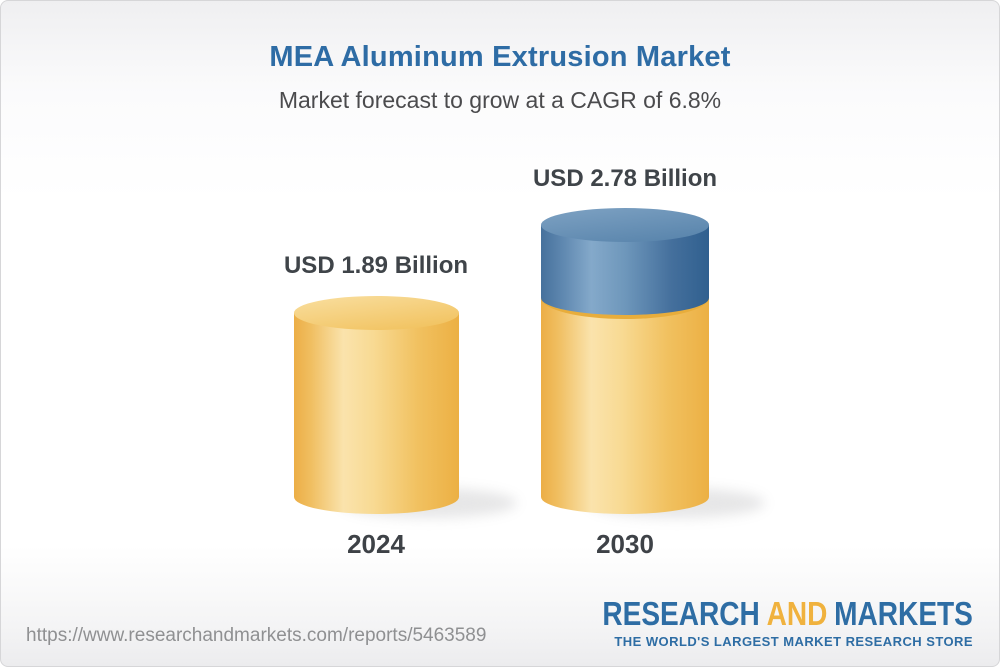 The image size is (1000, 667). I want to click on logo-word-research: RESEARCH, so click(681, 613).